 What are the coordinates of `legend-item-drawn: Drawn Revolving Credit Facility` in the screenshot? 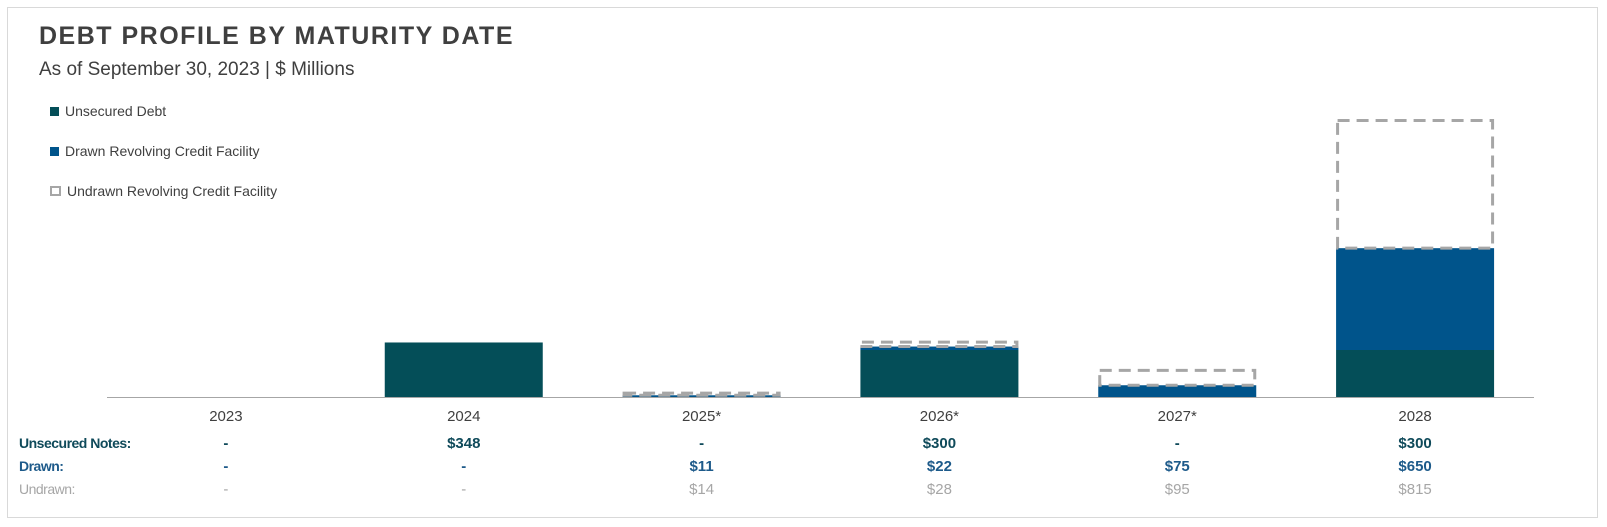 It's located at (163, 151).